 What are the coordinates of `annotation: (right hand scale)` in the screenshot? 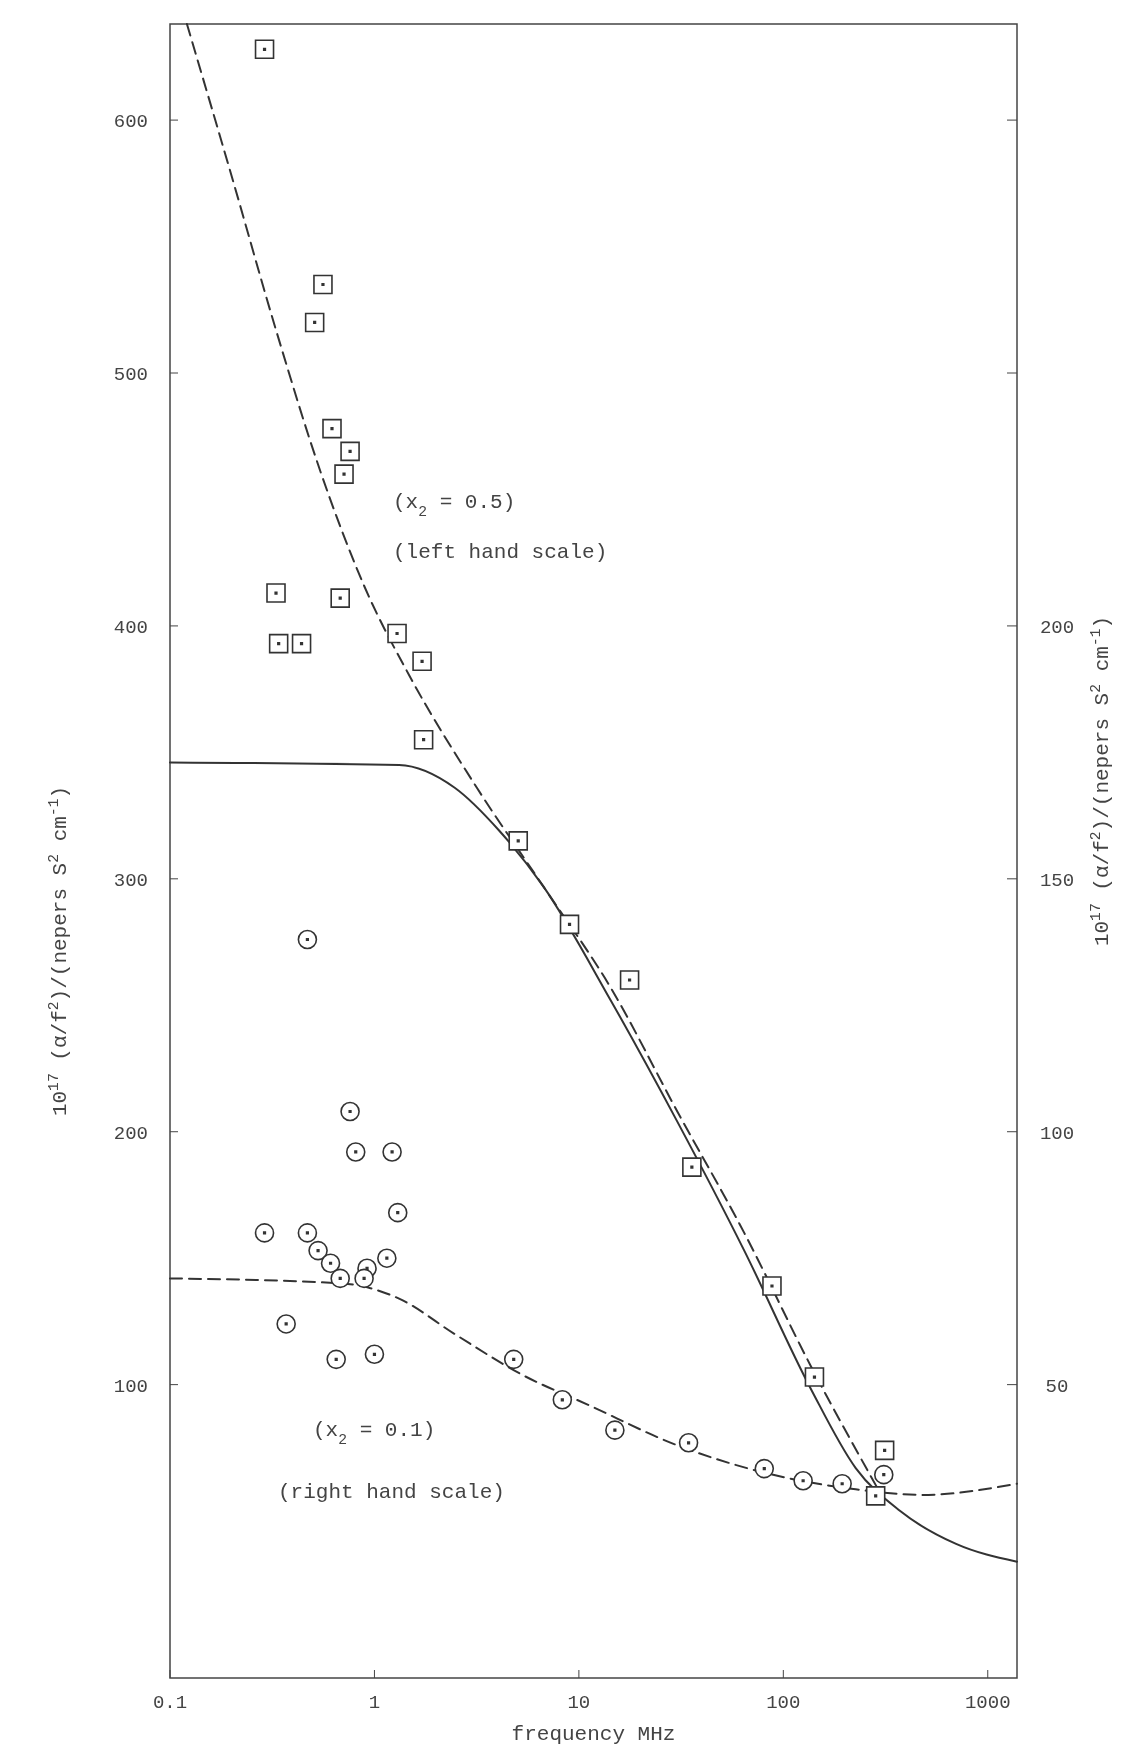 It's located at (391, 1492).